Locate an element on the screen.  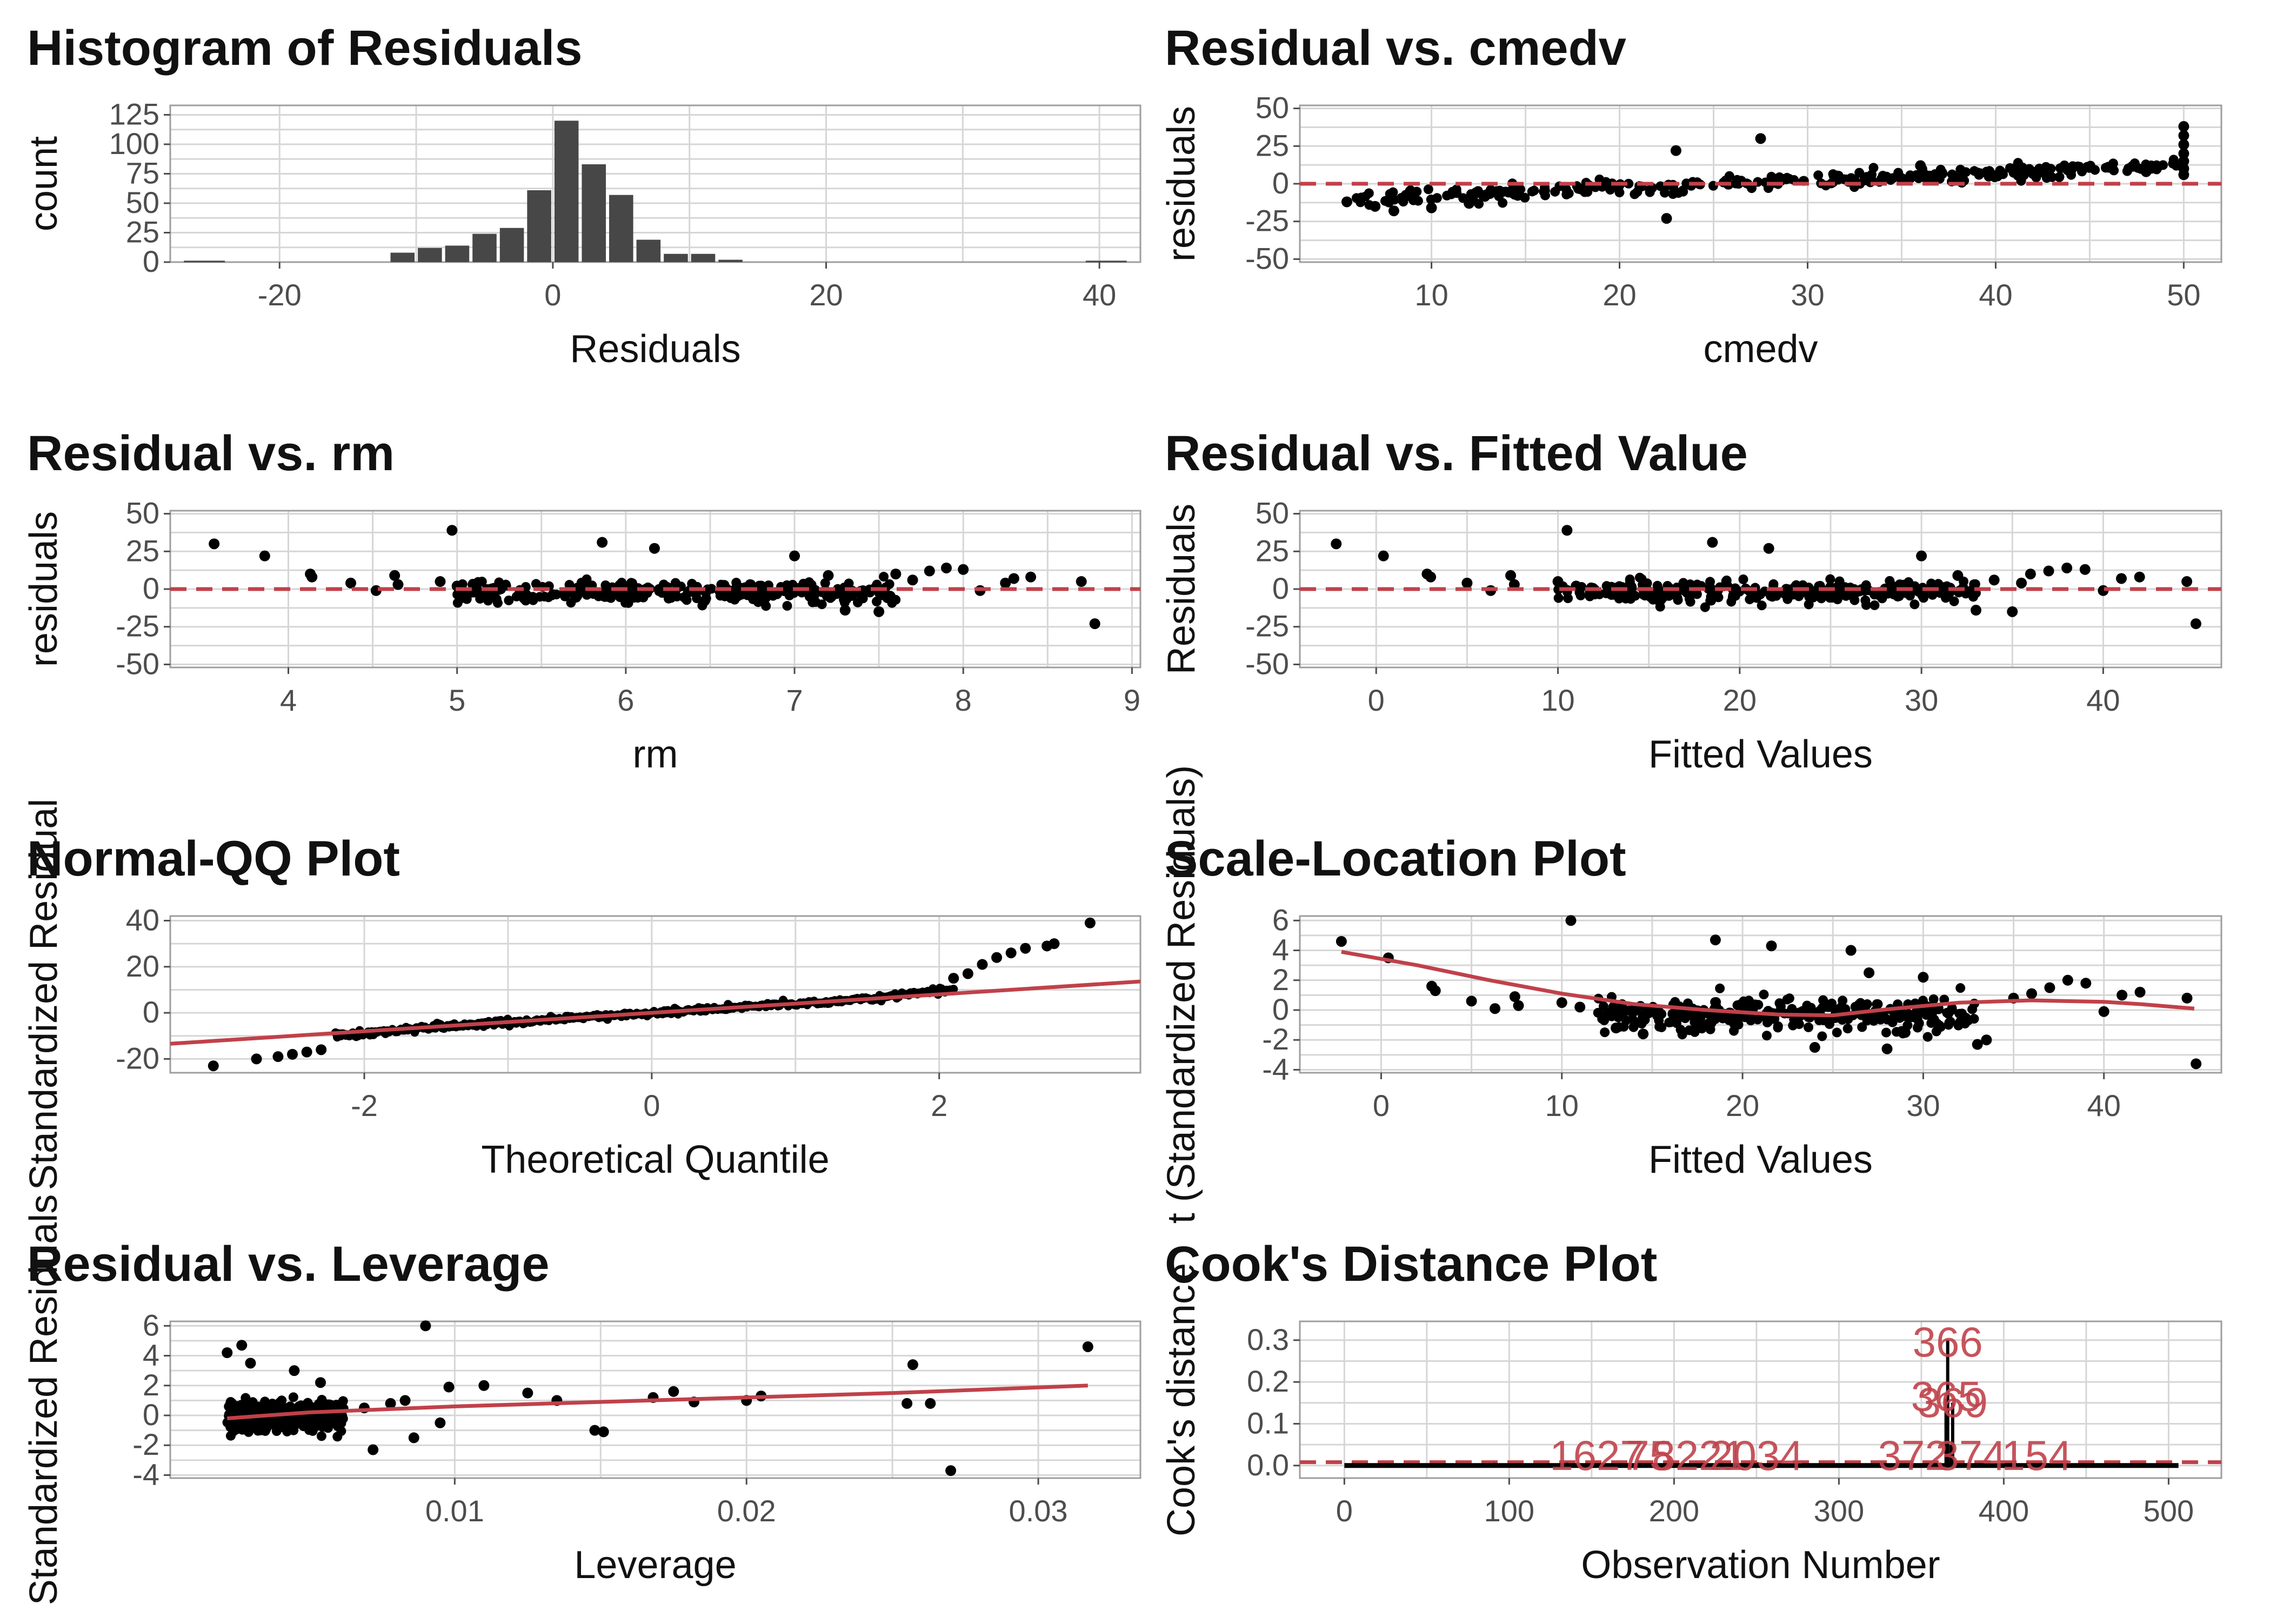
qq-reference-line is located at coordinates (655, 1013).